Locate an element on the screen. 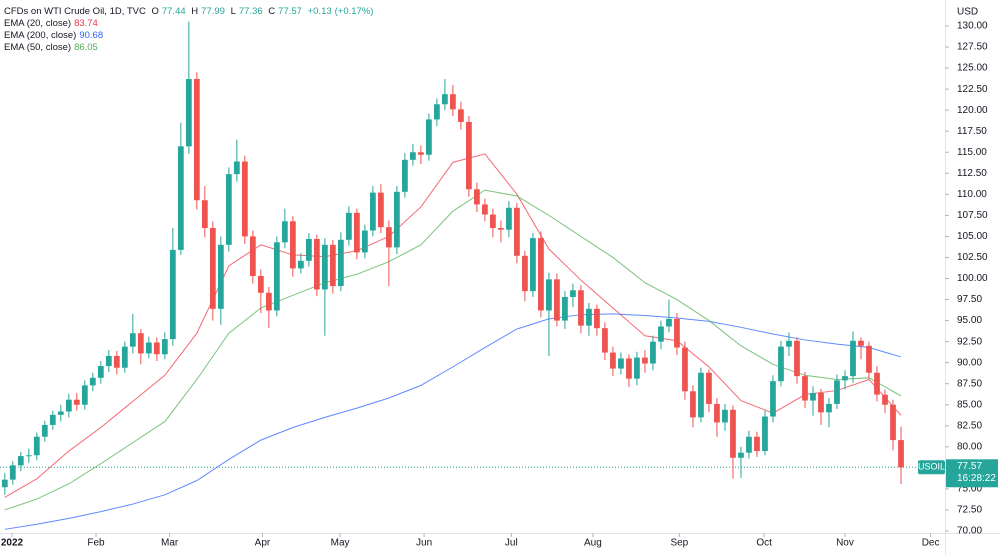 The width and height of the screenshot is (1000, 555). legend-entry: EMA (50, close) is located at coordinates (38, 47).